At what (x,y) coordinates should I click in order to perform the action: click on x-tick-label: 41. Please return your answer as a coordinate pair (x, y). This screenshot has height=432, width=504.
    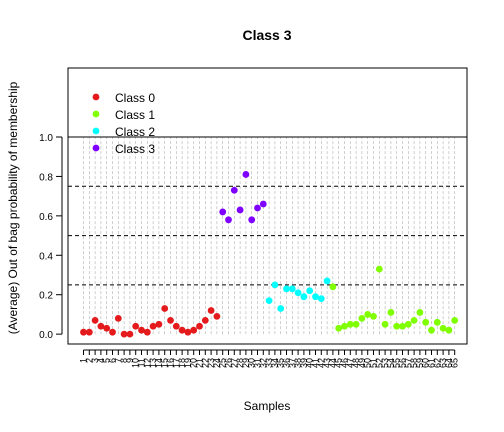
    Looking at the image, I should click on (316, 363).